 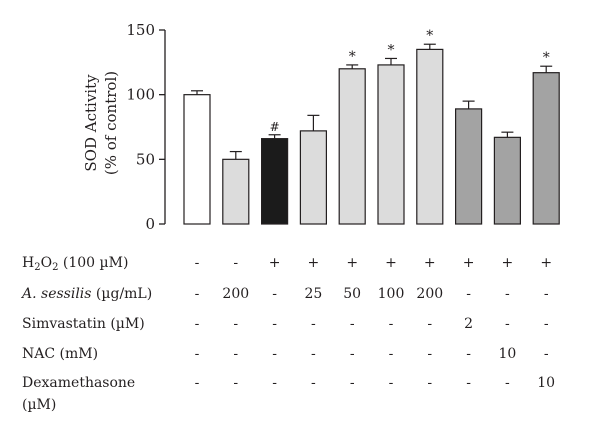 What do you see at coordinates (79, 383) in the screenshot?
I see `row-label-dexamethasone: Dexamethasone` at bounding box center [79, 383].